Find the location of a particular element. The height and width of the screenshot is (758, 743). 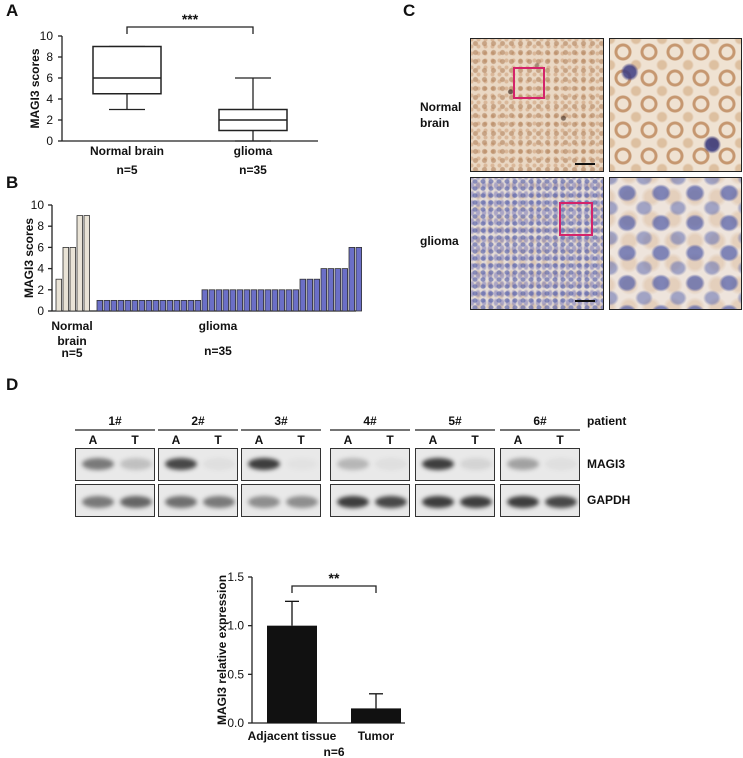

y-tick-label-a: 2 is located at coordinates (49, 120).